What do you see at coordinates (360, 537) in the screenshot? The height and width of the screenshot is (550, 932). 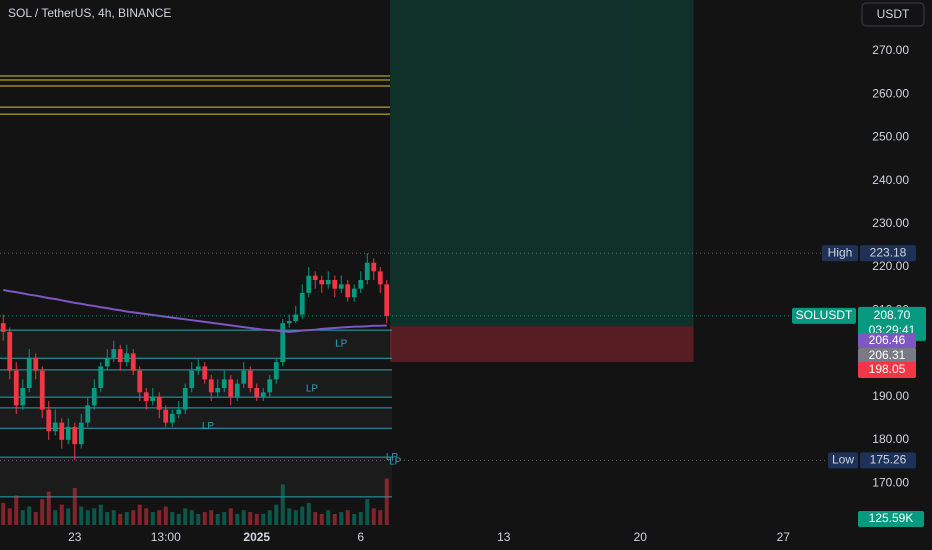 I see `x-tick-label: 6` at bounding box center [360, 537].